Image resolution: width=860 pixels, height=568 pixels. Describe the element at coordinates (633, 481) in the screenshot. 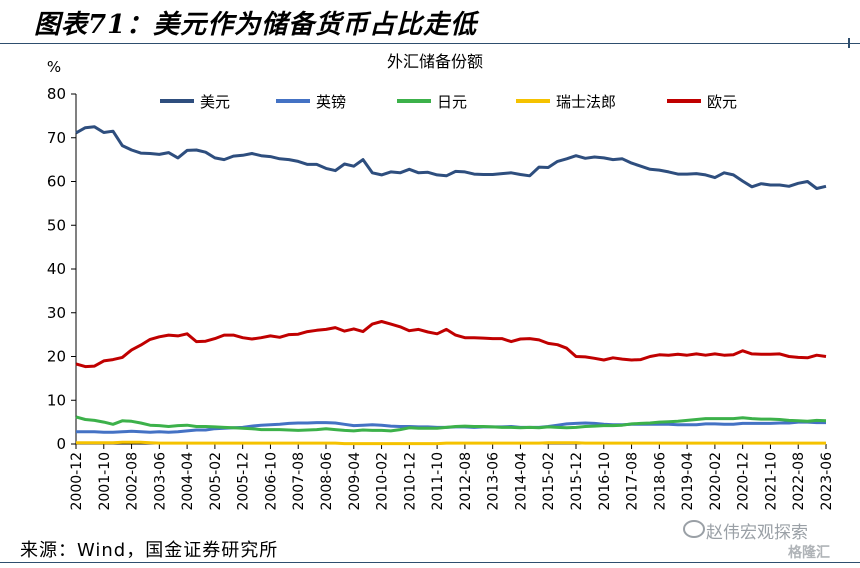

I see `x-tick-label: 2017-08` at that location.